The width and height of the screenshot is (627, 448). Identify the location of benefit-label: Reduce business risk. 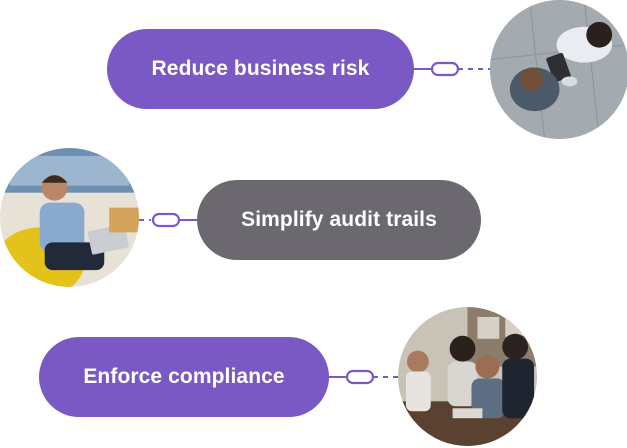
(260, 68).